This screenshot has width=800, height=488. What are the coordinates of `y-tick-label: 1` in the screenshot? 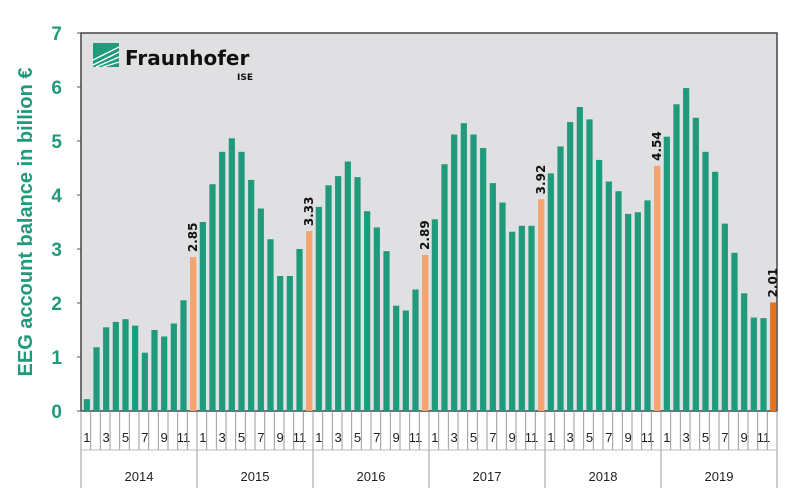 It's located at (56, 358).